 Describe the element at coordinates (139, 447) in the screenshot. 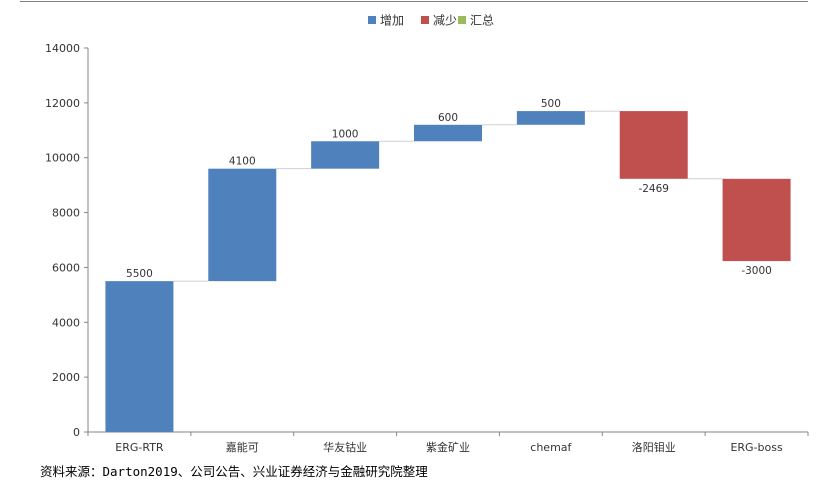

I see `x-category-label: ERG-RTR` at that location.